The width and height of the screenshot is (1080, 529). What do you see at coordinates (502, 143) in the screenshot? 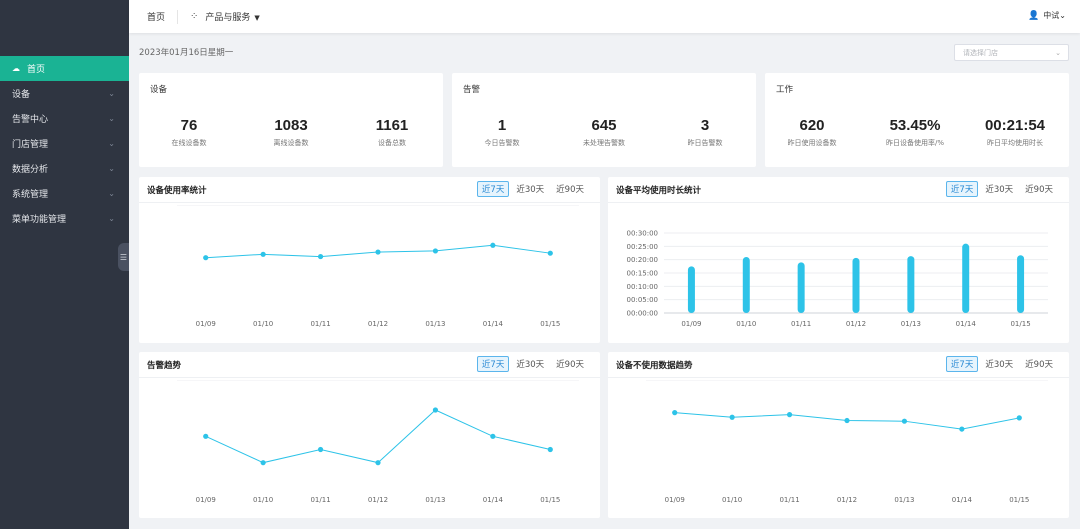
I see `stat-label: 今日告警数` at bounding box center [502, 143].